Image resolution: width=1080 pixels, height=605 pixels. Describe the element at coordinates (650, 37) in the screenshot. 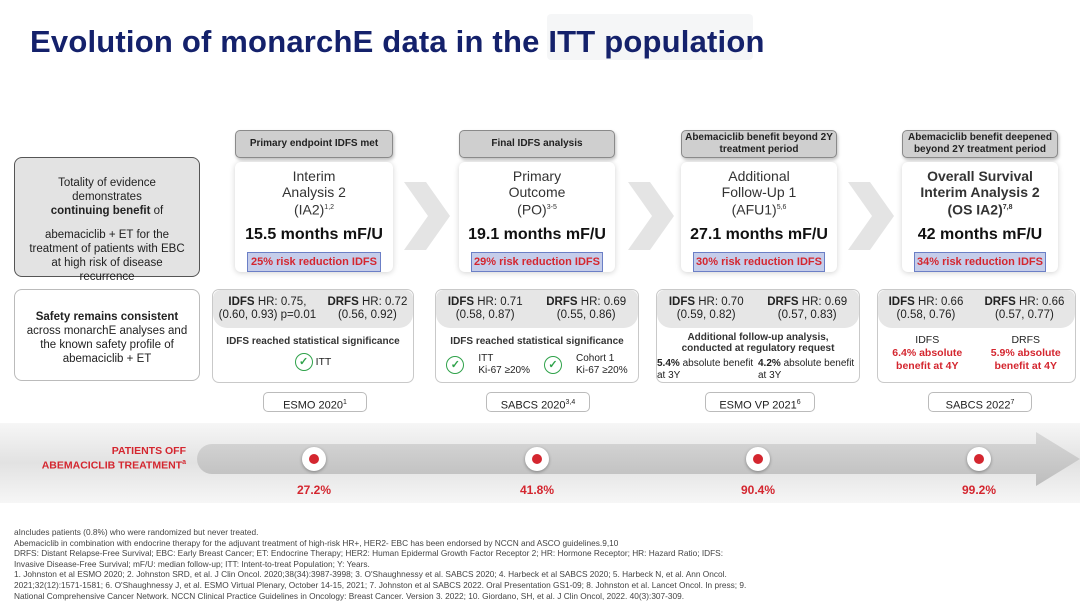

I see `watermark-overlay` at that location.